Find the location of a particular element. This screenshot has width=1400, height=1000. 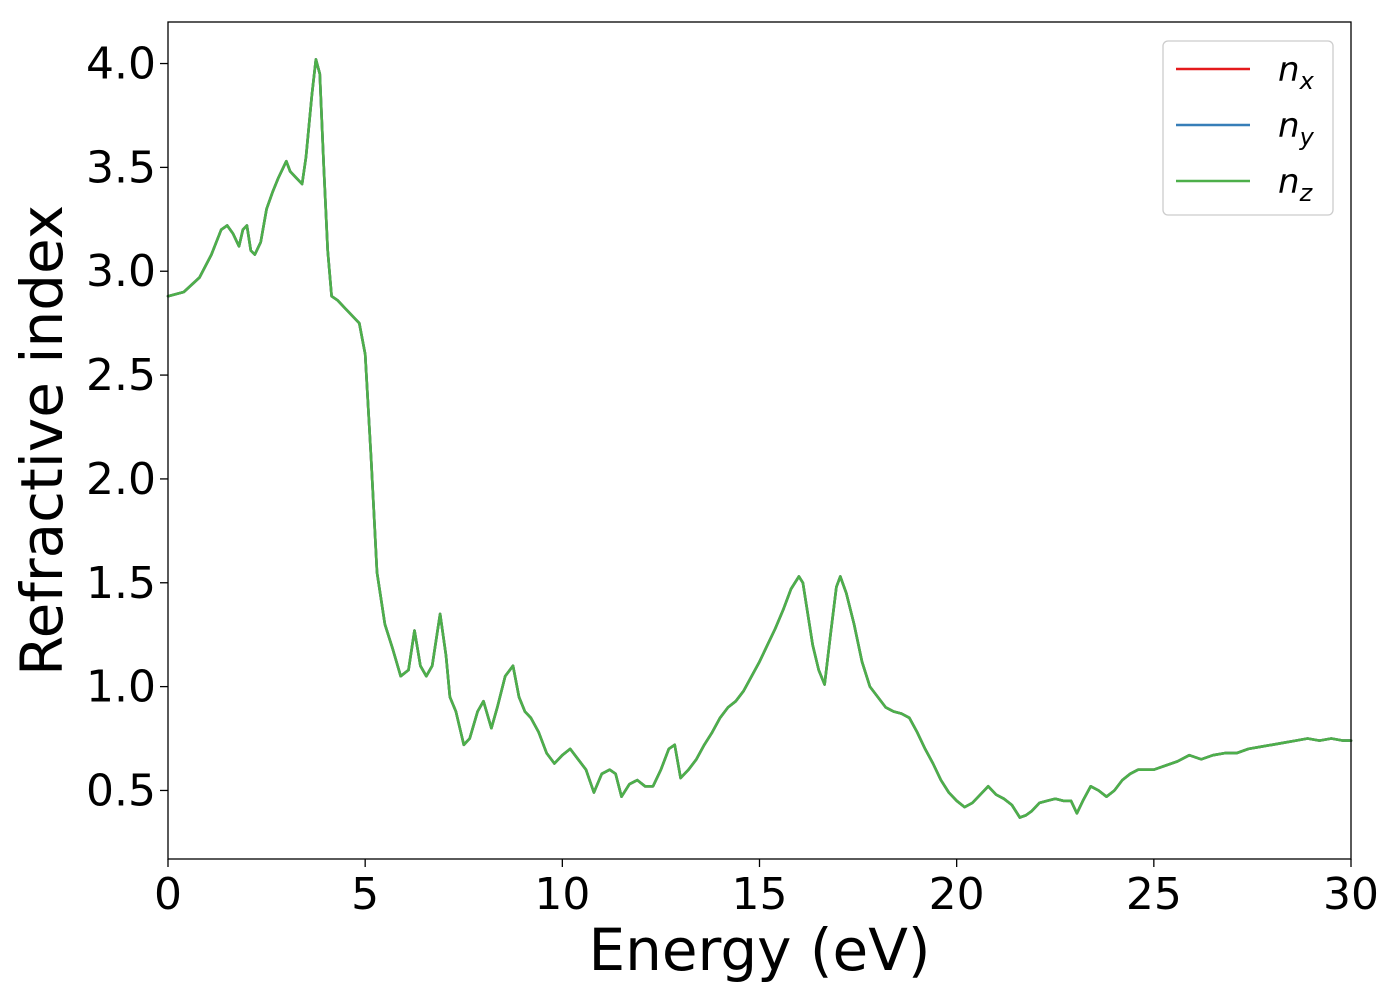

x-tick-label: 5 is located at coordinates (365, 894).